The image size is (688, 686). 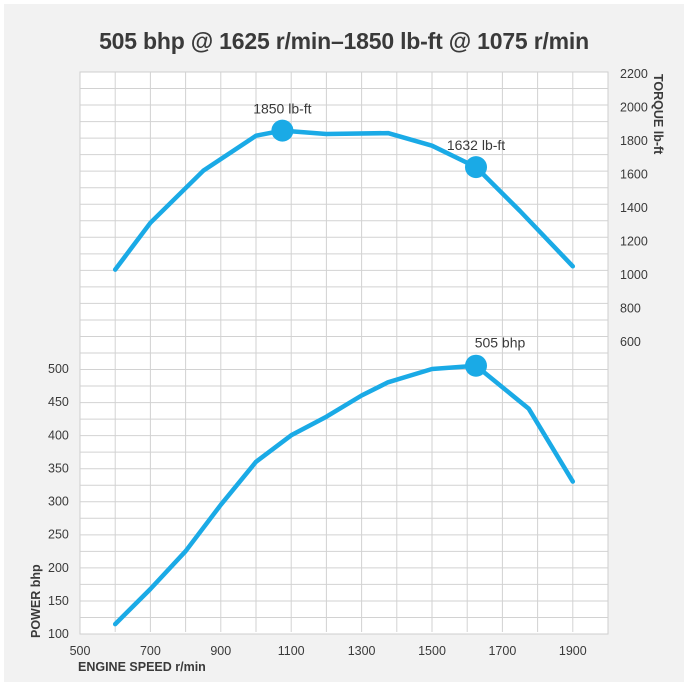 What do you see at coordinates (58, 601) in the screenshot?
I see `power-tick-label: 150` at bounding box center [58, 601].